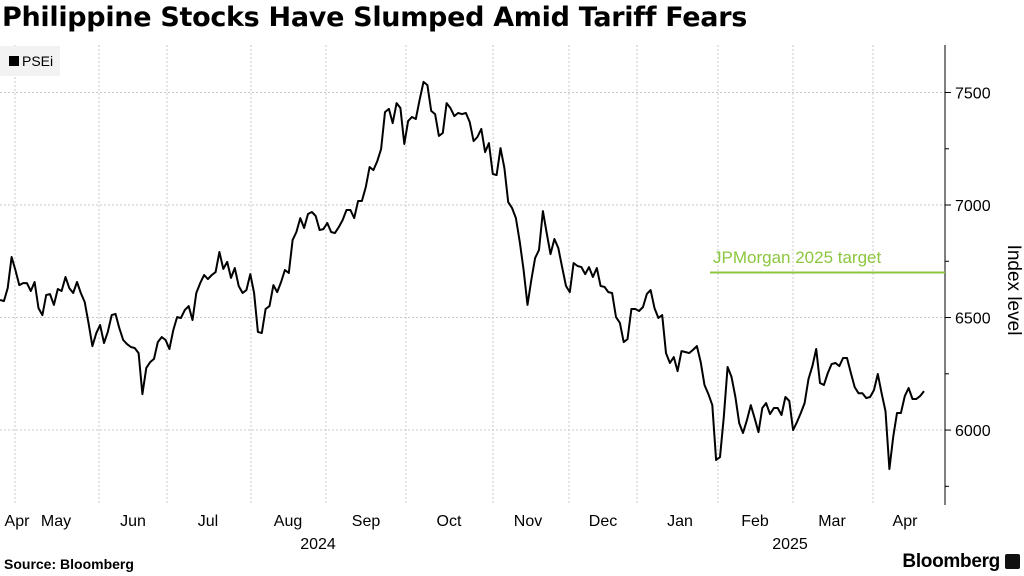 The height and width of the screenshot is (576, 1024). I want to click on x-tick-label: Jan, so click(680, 521).